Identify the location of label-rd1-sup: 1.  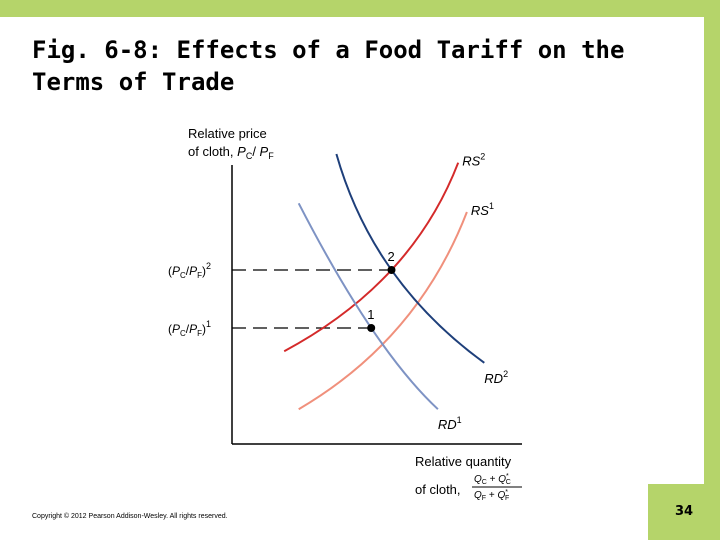
(459, 420).